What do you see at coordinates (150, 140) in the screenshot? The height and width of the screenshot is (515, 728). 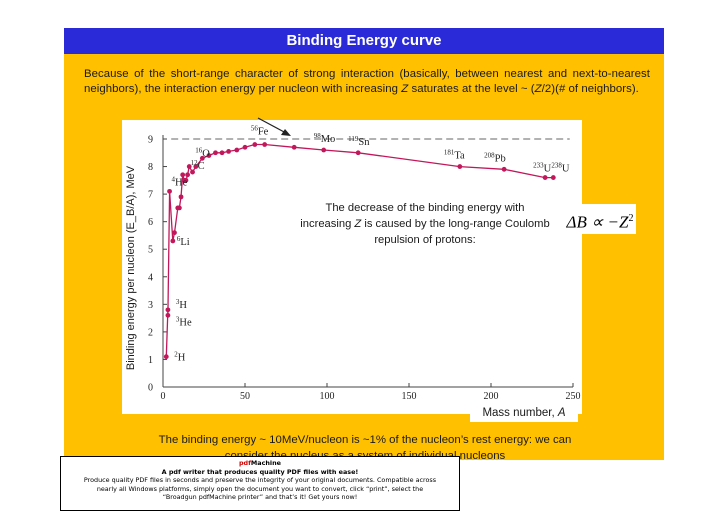 I see `y-tick-label: 9` at bounding box center [150, 140].